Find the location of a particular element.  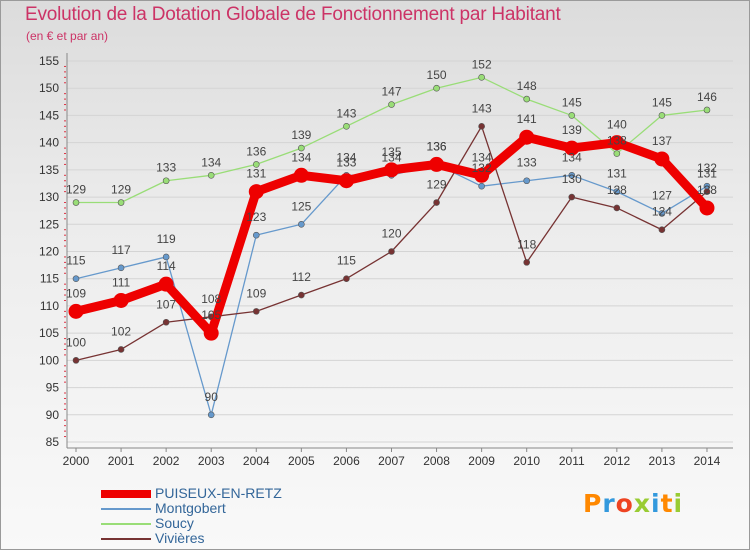

x-tick-label: 2013 is located at coordinates (662, 461).